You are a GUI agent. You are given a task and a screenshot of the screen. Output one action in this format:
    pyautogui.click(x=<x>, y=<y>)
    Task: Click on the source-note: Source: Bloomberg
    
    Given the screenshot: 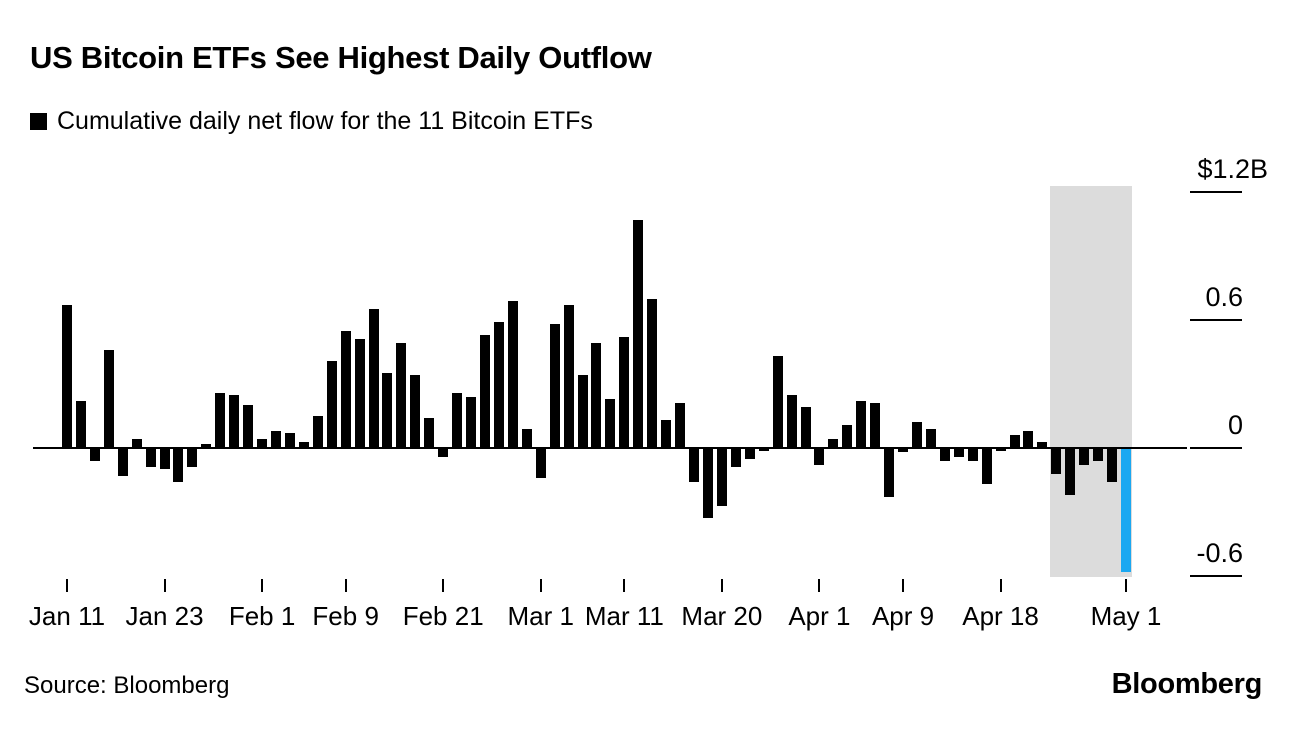 What is the action you would take?
    pyautogui.click(x=127, y=685)
    